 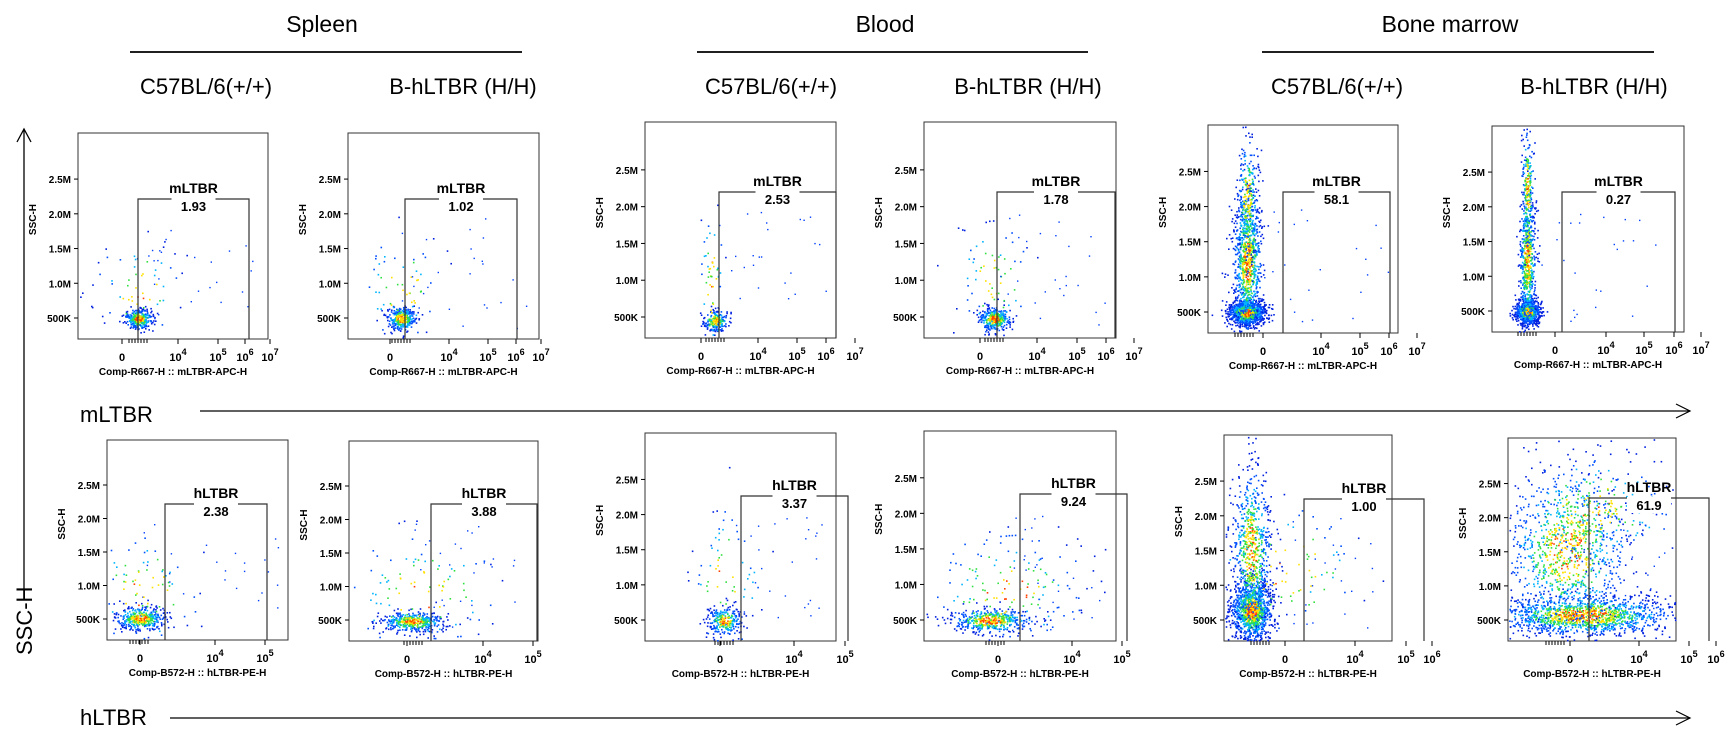 I want to click on y-tick-label: 1.5M, so click(x=627, y=244).